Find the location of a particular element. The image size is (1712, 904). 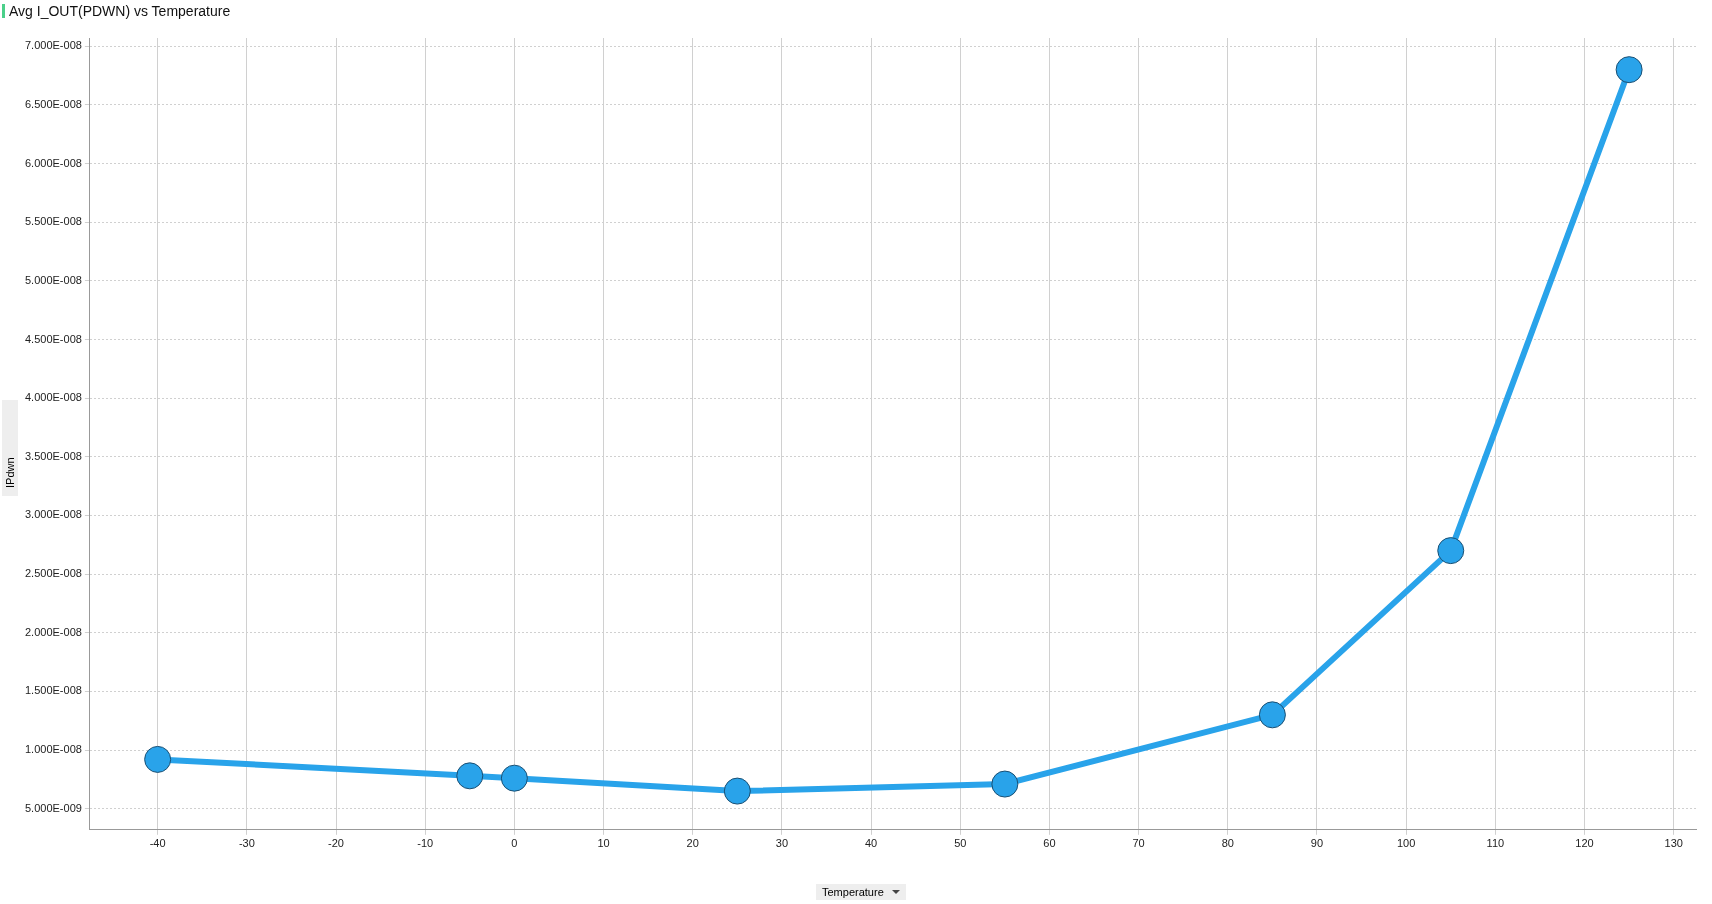

x-tick-label: 10 is located at coordinates (603, 843).